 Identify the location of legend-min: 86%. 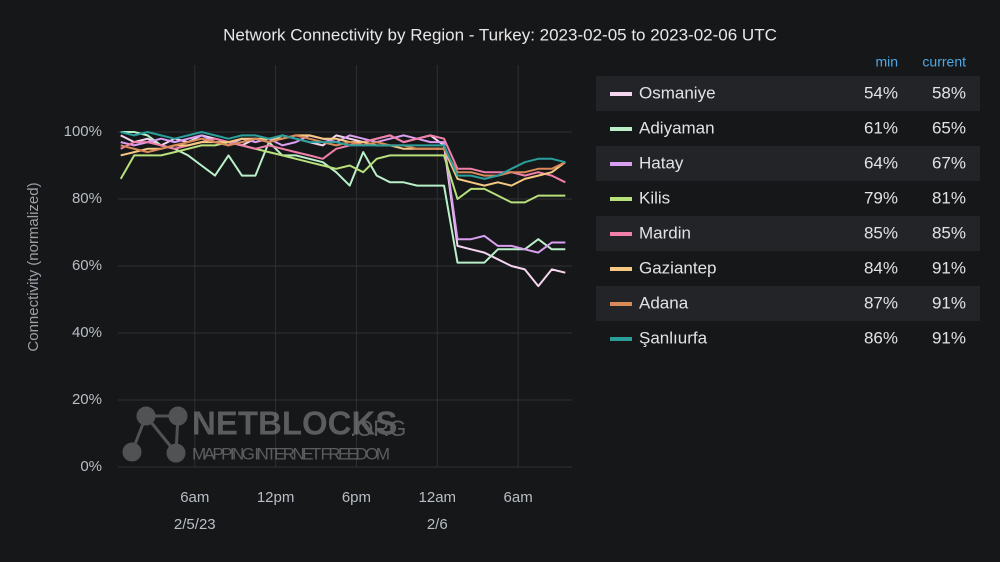
(881, 337).